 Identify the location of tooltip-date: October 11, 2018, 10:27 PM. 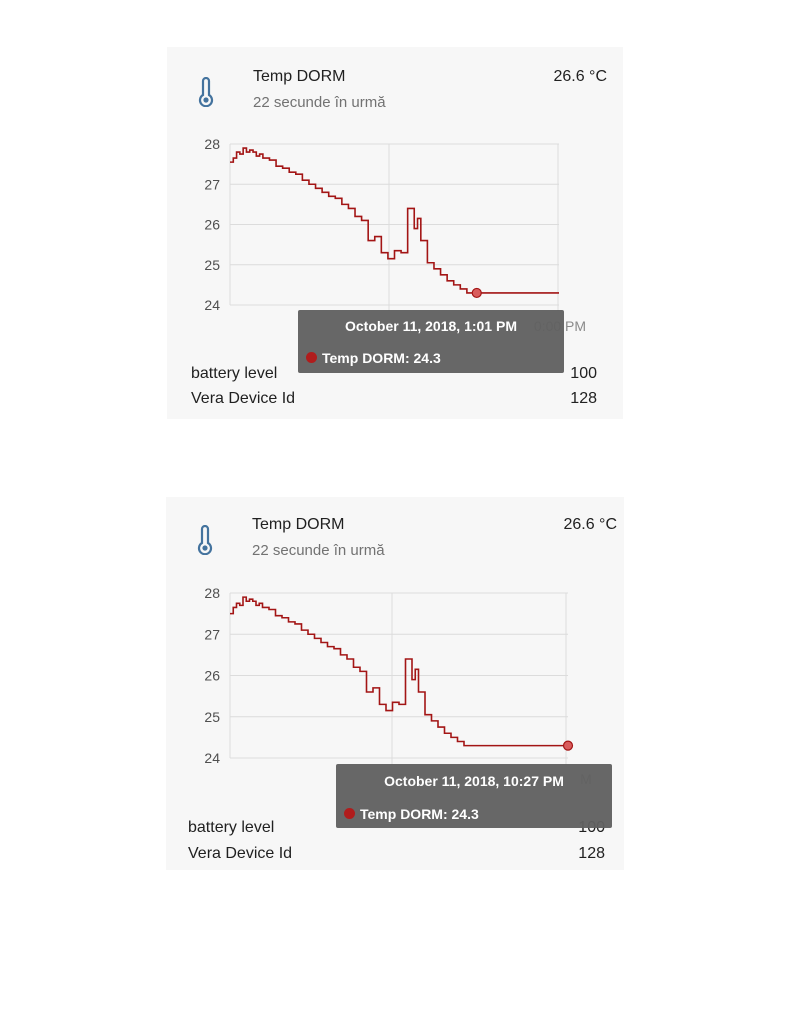
(474, 781).